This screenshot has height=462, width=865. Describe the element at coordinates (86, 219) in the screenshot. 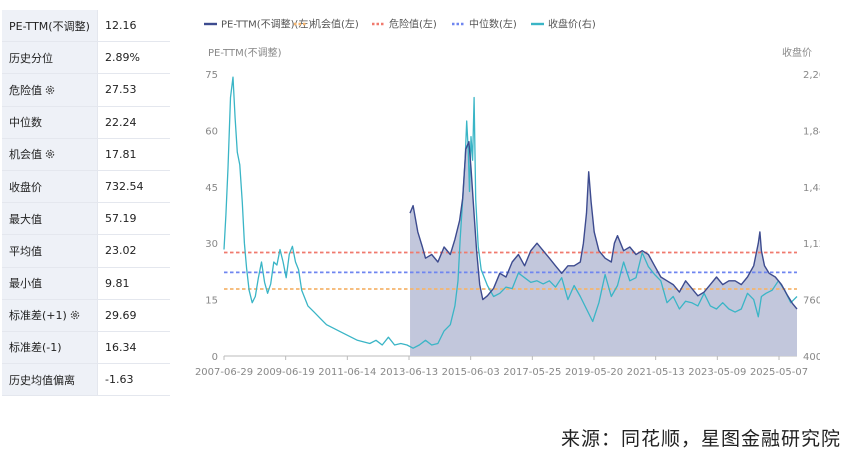

I see `stats-row: 最大值 57.19` at that location.